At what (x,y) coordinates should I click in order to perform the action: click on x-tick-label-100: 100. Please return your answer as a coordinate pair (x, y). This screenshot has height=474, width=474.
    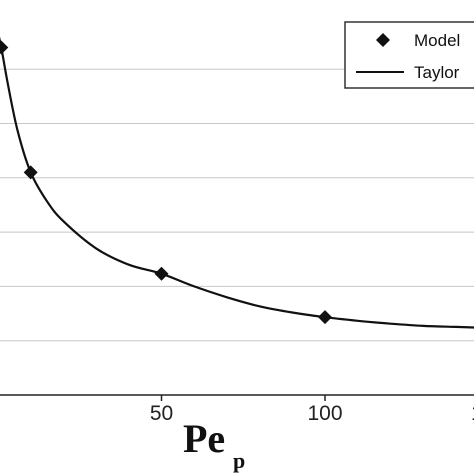
    Looking at the image, I should click on (324, 413).